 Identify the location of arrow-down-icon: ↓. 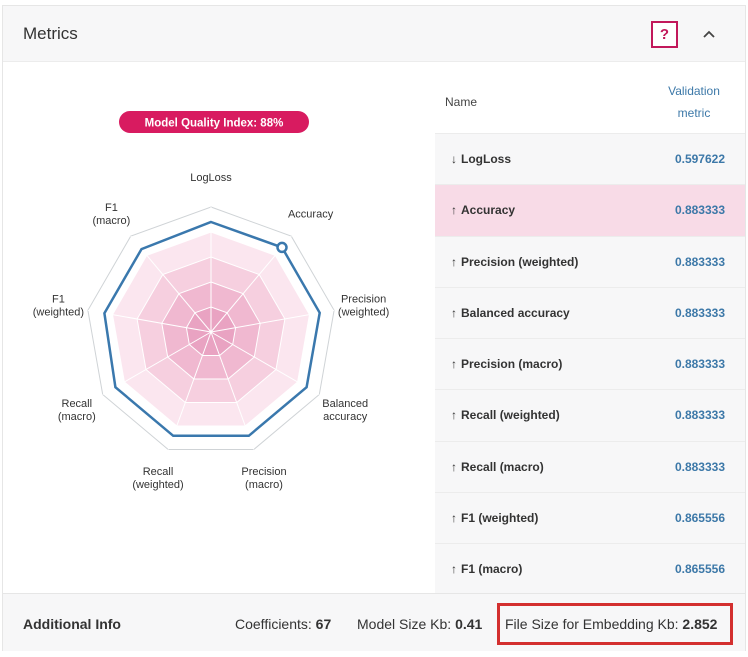
(454, 159).